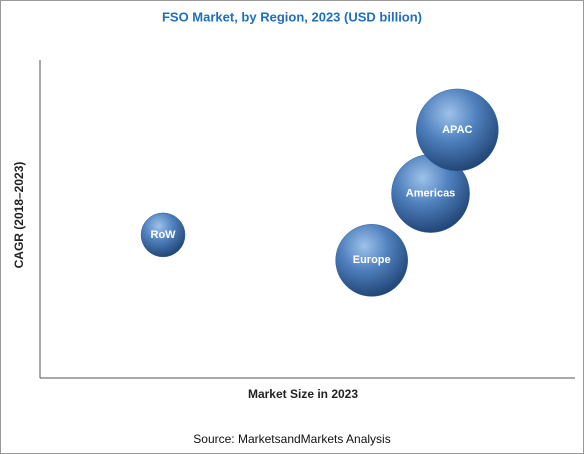 This screenshot has width=584, height=454. Describe the element at coordinates (19, 215) in the screenshot. I see `y-axis-label: CAGR (2018–2023)` at that location.